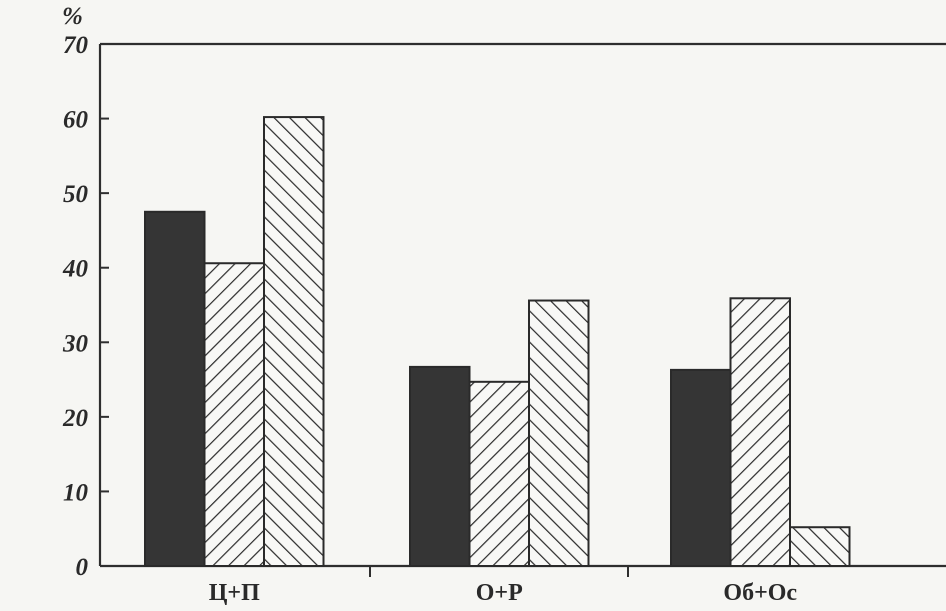  I want to click on y-tick-label: 10, so click(76, 492).